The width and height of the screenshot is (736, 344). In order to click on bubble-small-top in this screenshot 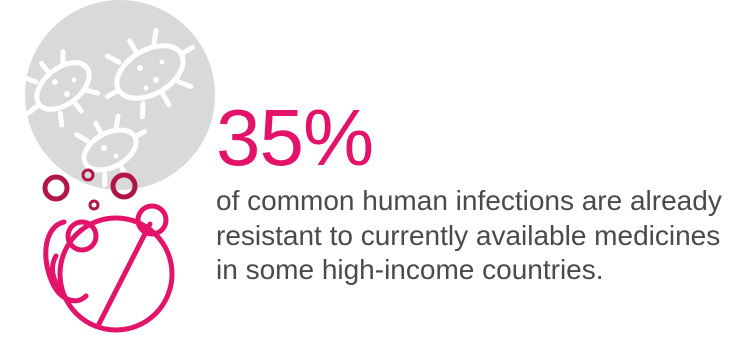, I will do `click(88, 175)`.